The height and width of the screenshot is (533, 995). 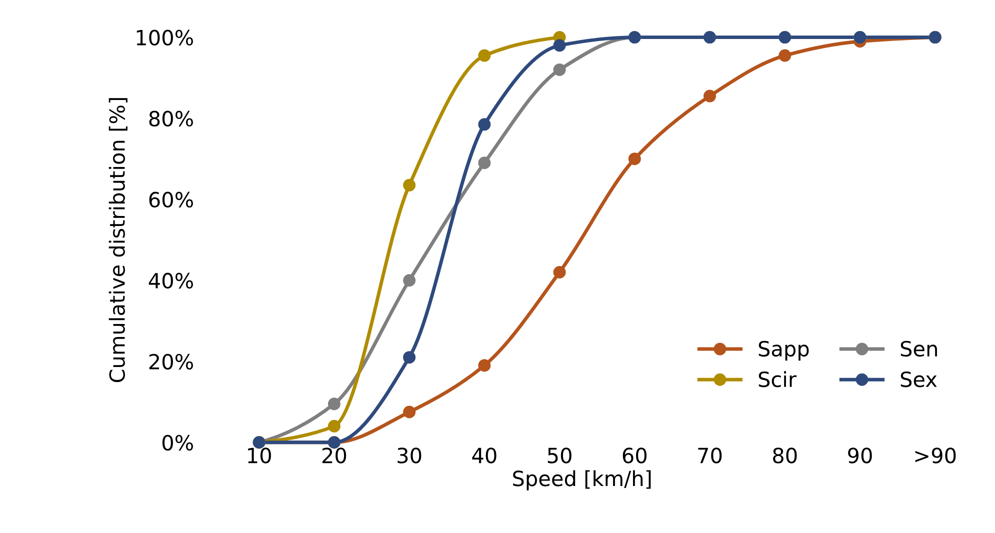 What do you see at coordinates (171, 200) in the screenshot?
I see `y-tick-label: 60%` at bounding box center [171, 200].